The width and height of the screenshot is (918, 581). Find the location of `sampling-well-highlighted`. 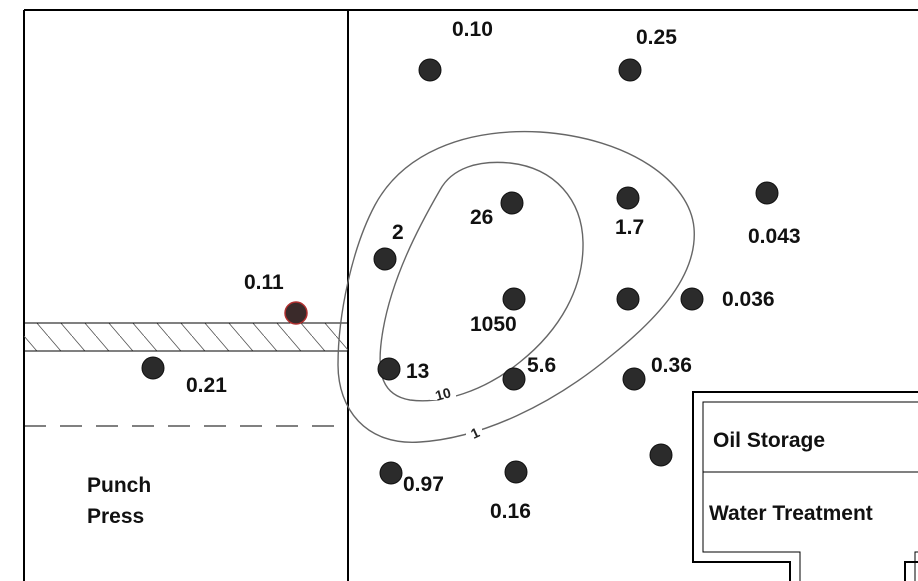

sampling-well-highlighted is located at coordinates (296, 313).